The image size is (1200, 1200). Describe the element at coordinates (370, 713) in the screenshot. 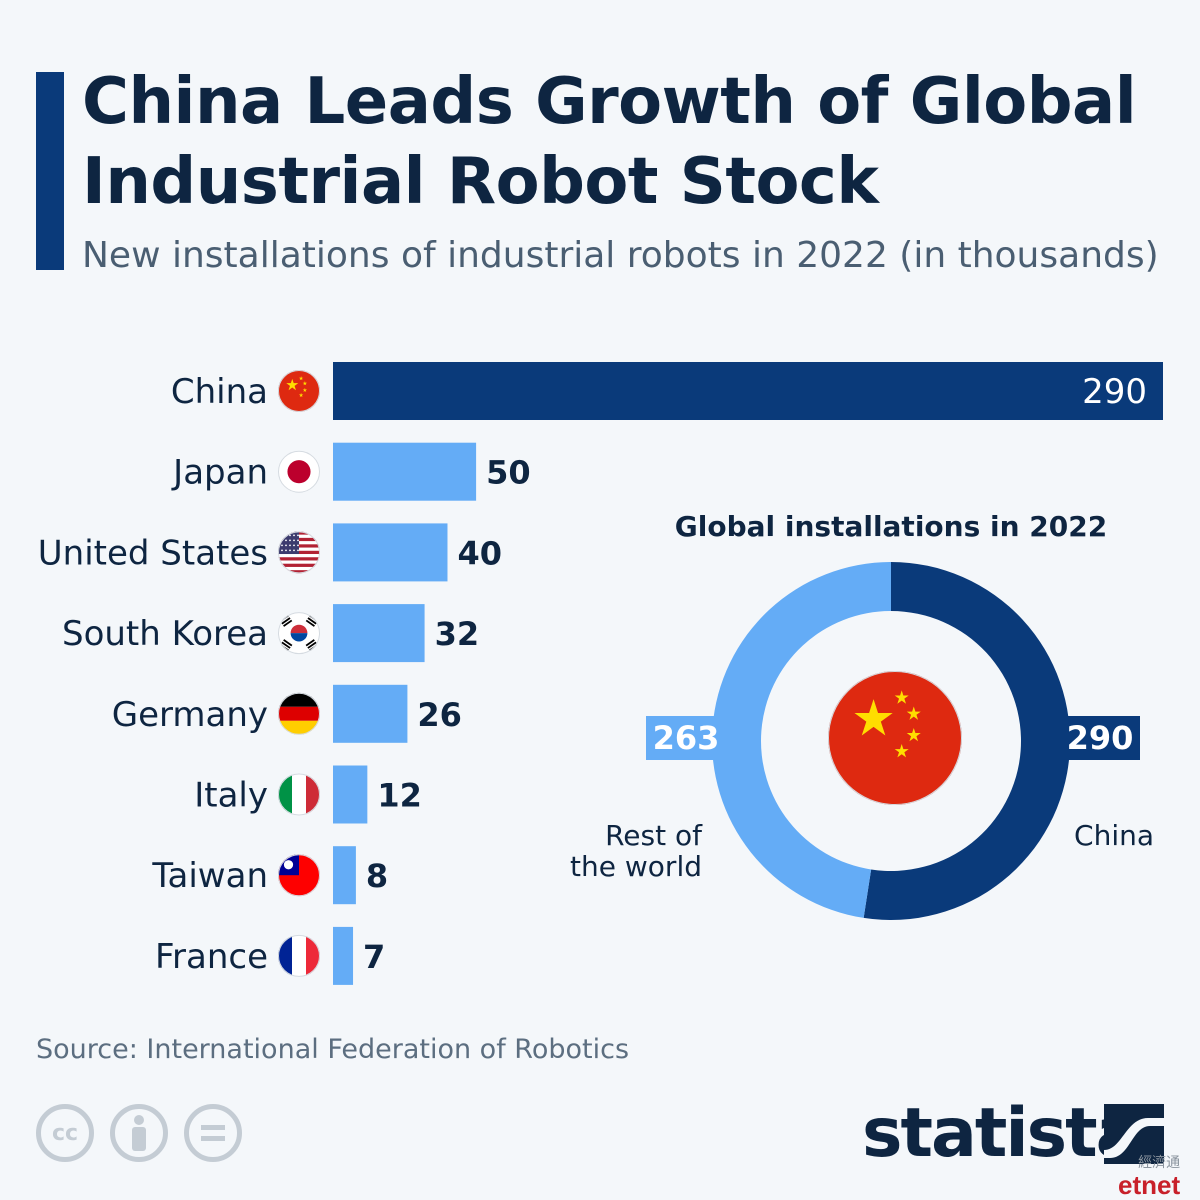

I see `bar-germany` at that location.